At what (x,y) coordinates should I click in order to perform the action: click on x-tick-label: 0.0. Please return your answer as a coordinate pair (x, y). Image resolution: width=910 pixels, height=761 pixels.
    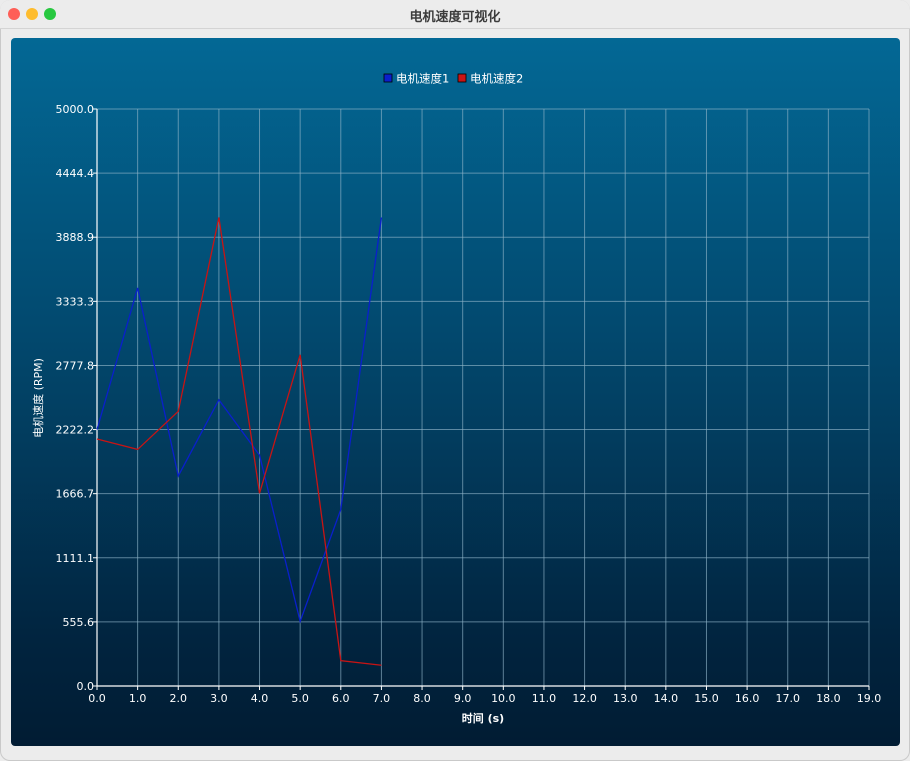
    Looking at the image, I should click on (97, 698).